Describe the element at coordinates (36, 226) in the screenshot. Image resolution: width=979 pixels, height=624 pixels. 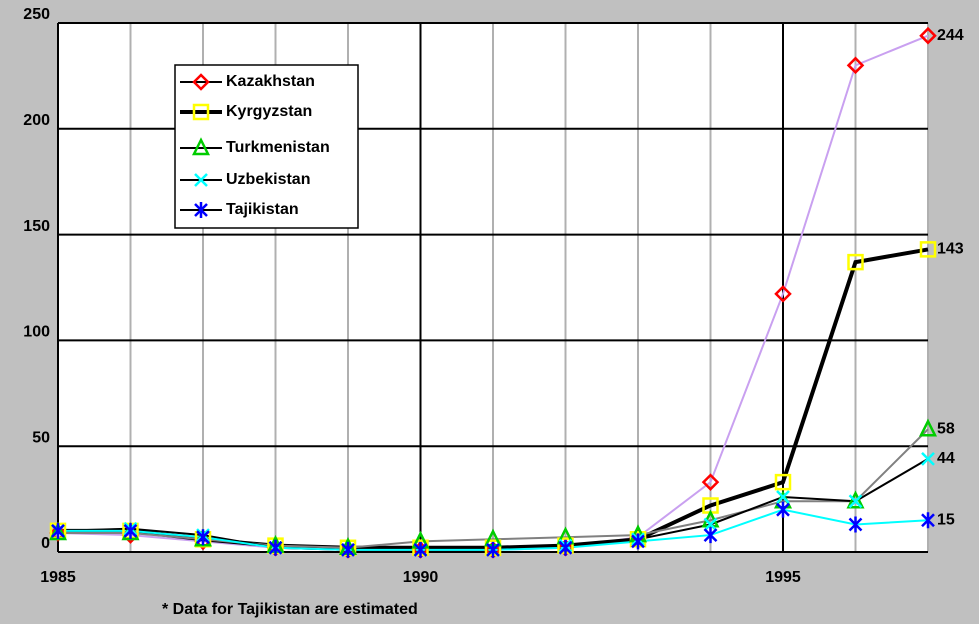
I see `y-tick-label: 150` at that location.